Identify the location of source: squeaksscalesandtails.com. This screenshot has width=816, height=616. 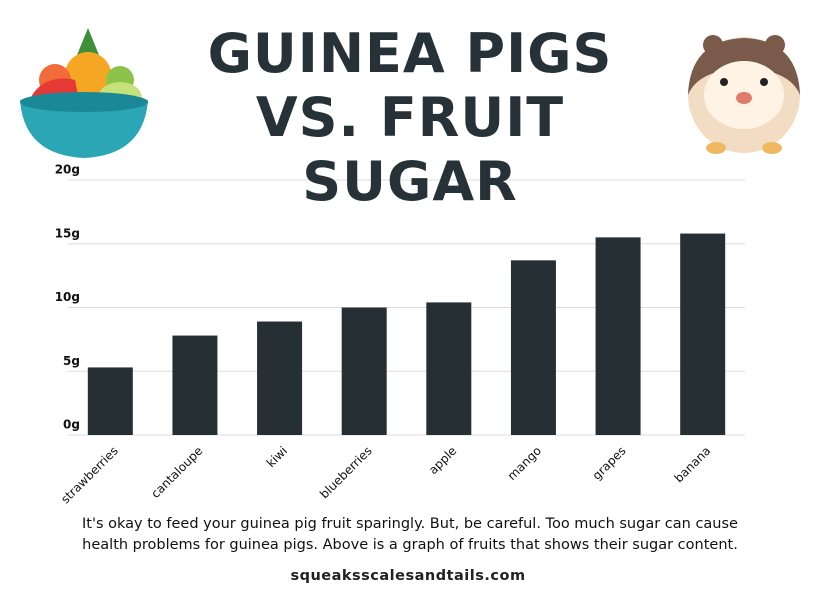
(408, 576).